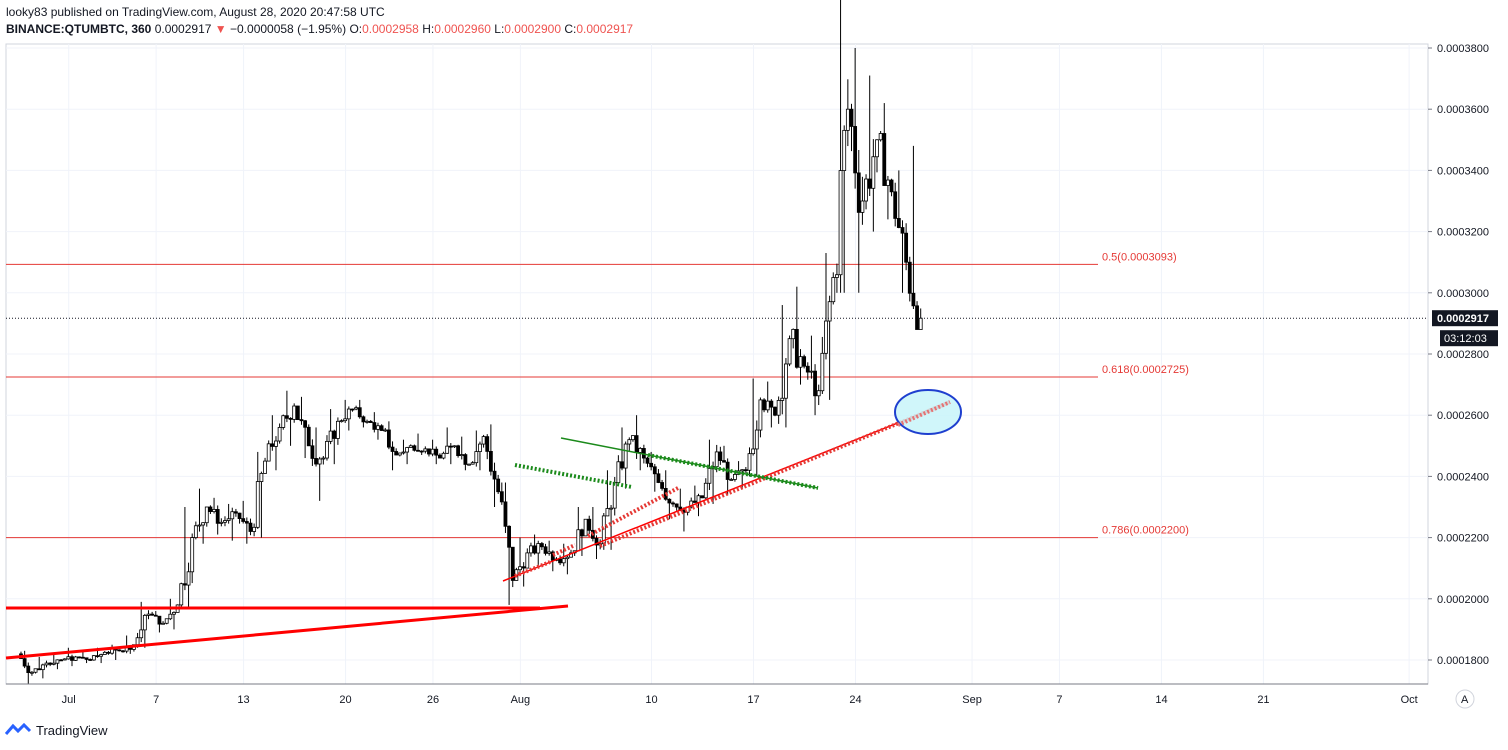 This screenshot has width=1508, height=750. I want to click on auto-scale-button, so click(1465, 699).